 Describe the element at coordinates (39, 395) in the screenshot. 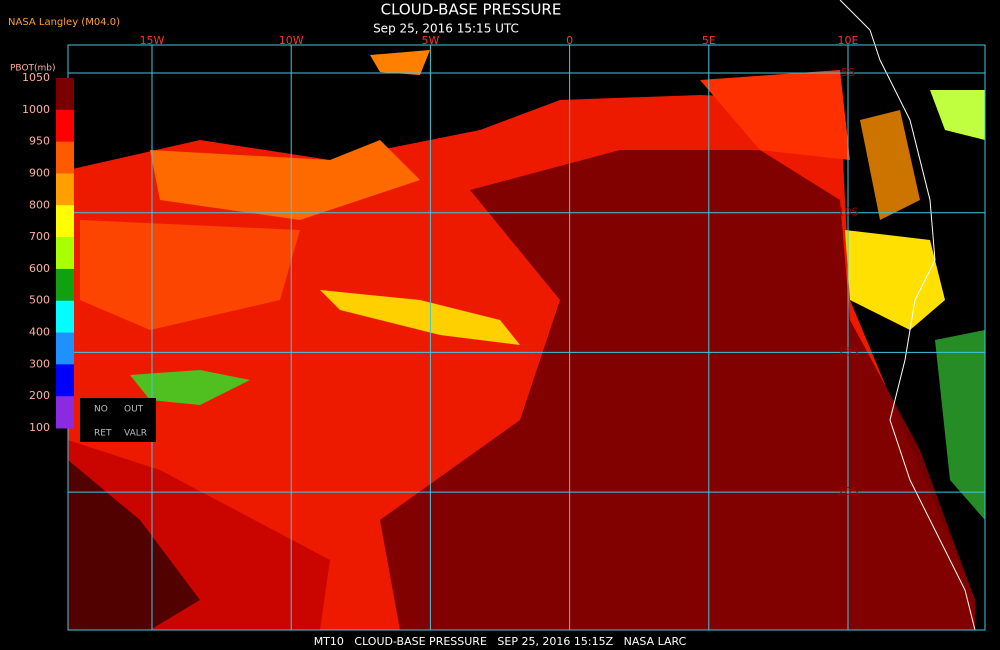

I see `colorbar-tick-label: 200` at that location.